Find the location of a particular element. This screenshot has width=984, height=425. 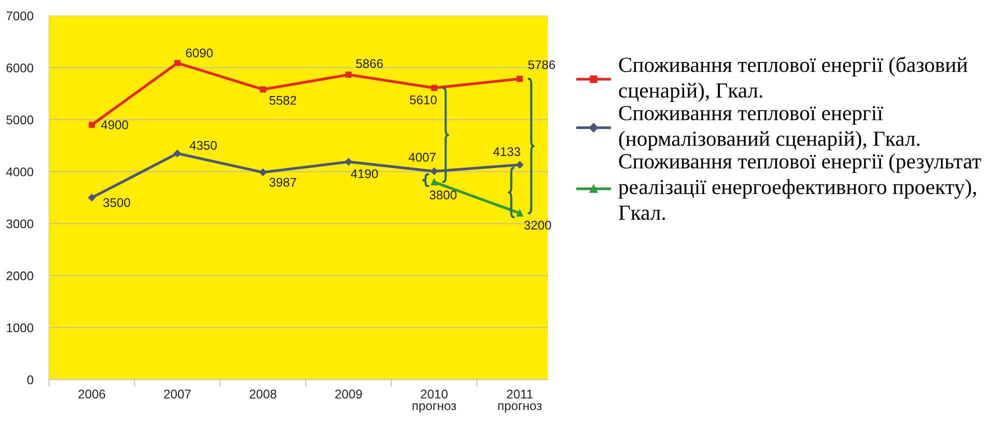

data-label: 6090 is located at coordinates (199, 53).